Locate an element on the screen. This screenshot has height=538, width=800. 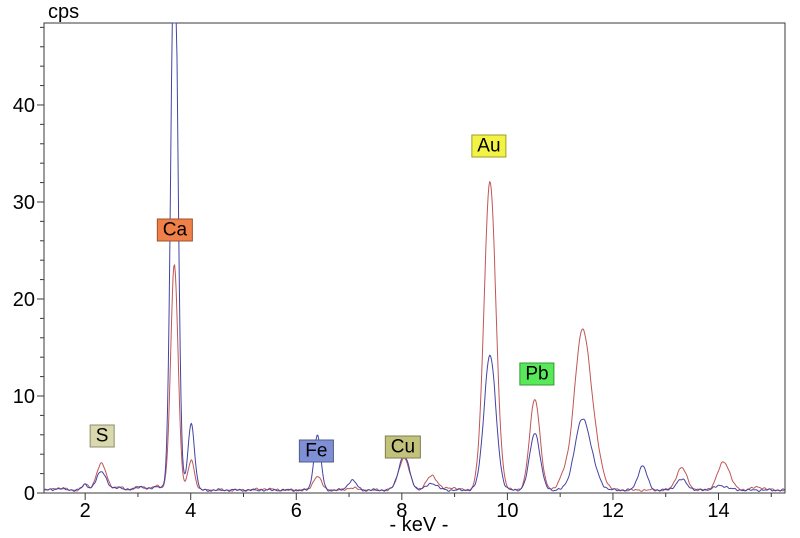
y-axis-title: cps is located at coordinates (63, 12).